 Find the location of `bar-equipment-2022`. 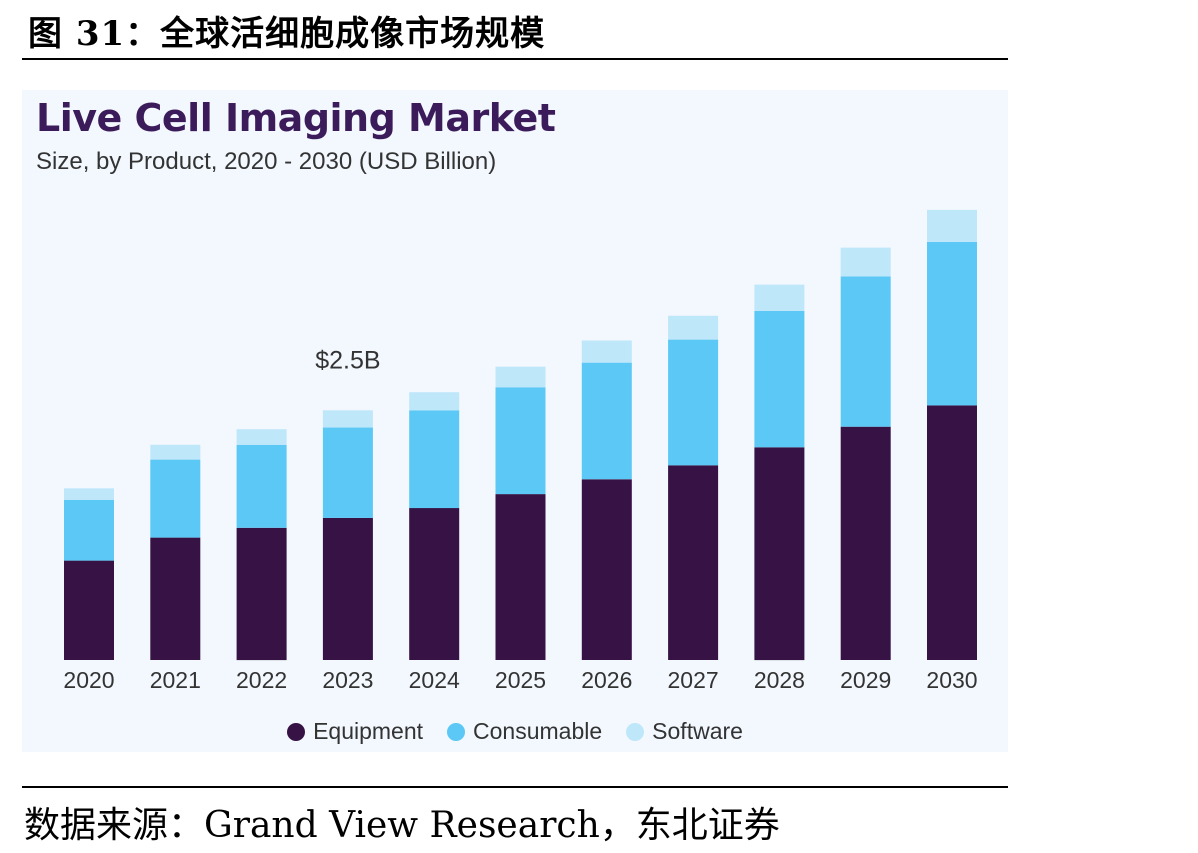

bar-equipment-2022 is located at coordinates (261, 594).